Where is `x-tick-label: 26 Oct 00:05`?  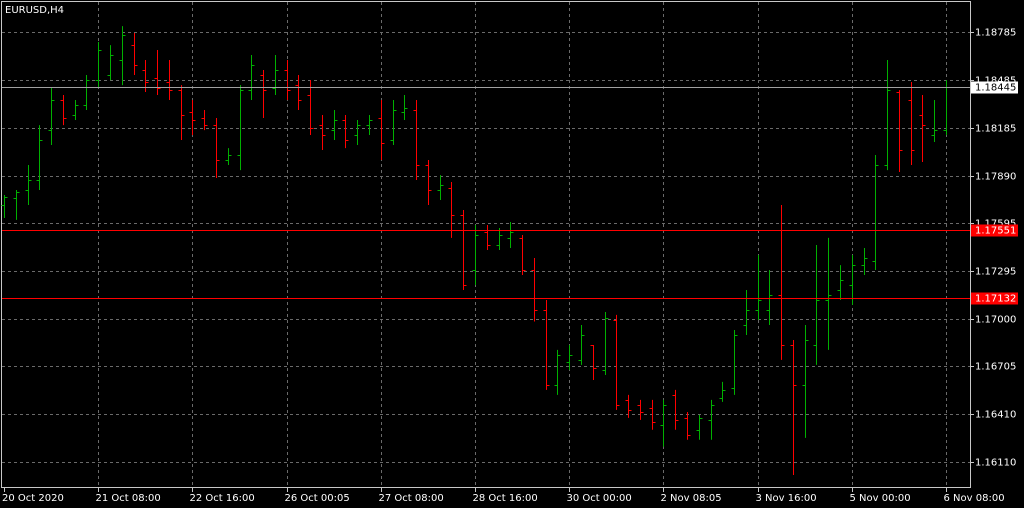
x-tick-label: 26 Oct 00:05 is located at coordinates (317, 498).